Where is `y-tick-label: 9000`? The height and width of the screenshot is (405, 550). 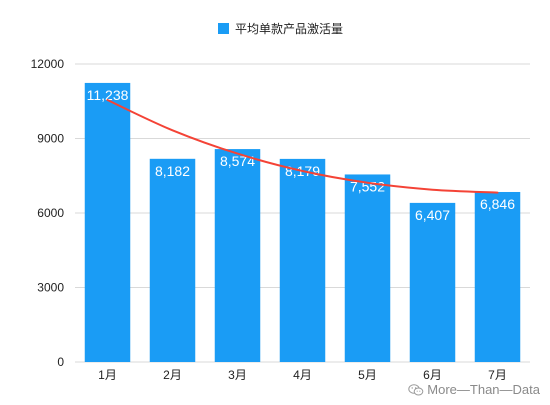
y-tick-label: 9000 is located at coordinates (50, 139).